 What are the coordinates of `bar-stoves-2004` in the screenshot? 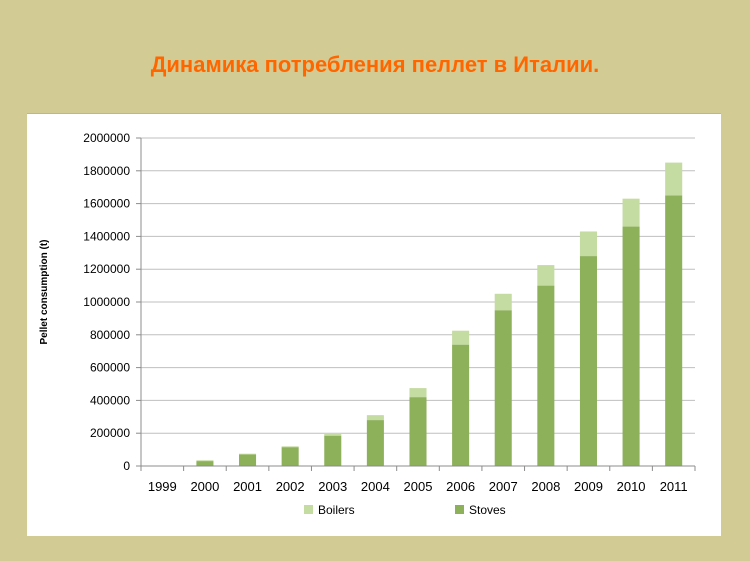 It's located at (375, 443).